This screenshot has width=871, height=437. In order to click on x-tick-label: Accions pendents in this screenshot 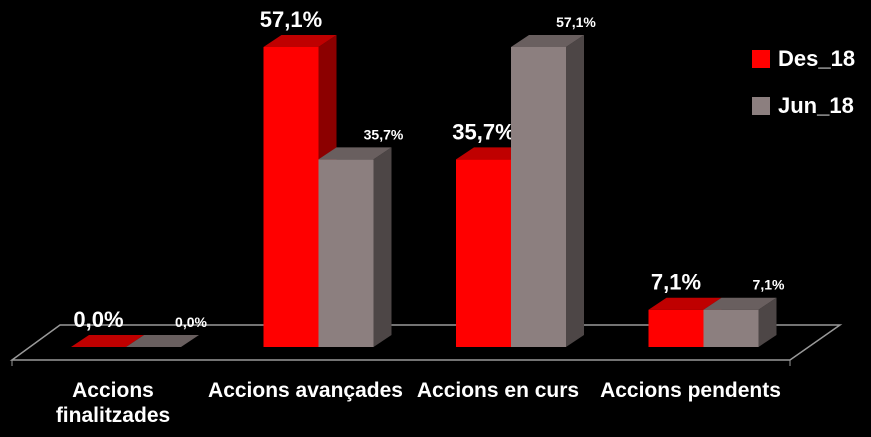, I will do `click(690, 390)`.